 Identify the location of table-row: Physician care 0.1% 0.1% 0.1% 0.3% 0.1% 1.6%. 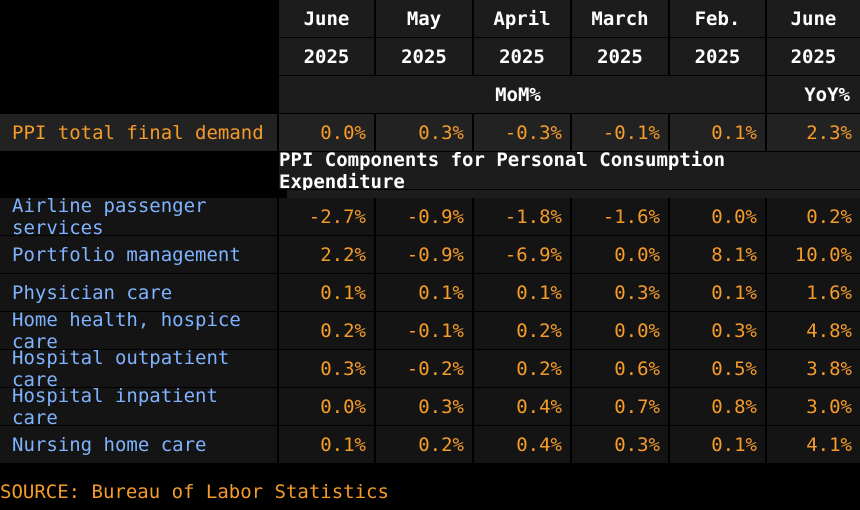
(430, 293).